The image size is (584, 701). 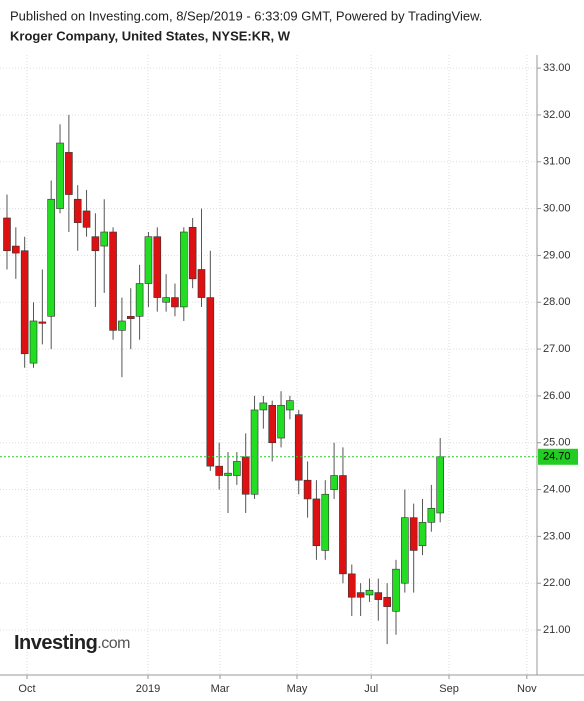 What do you see at coordinates (297, 689) in the screenshot?
I see `x-tick-label: May` at bounding box center [297, 689].